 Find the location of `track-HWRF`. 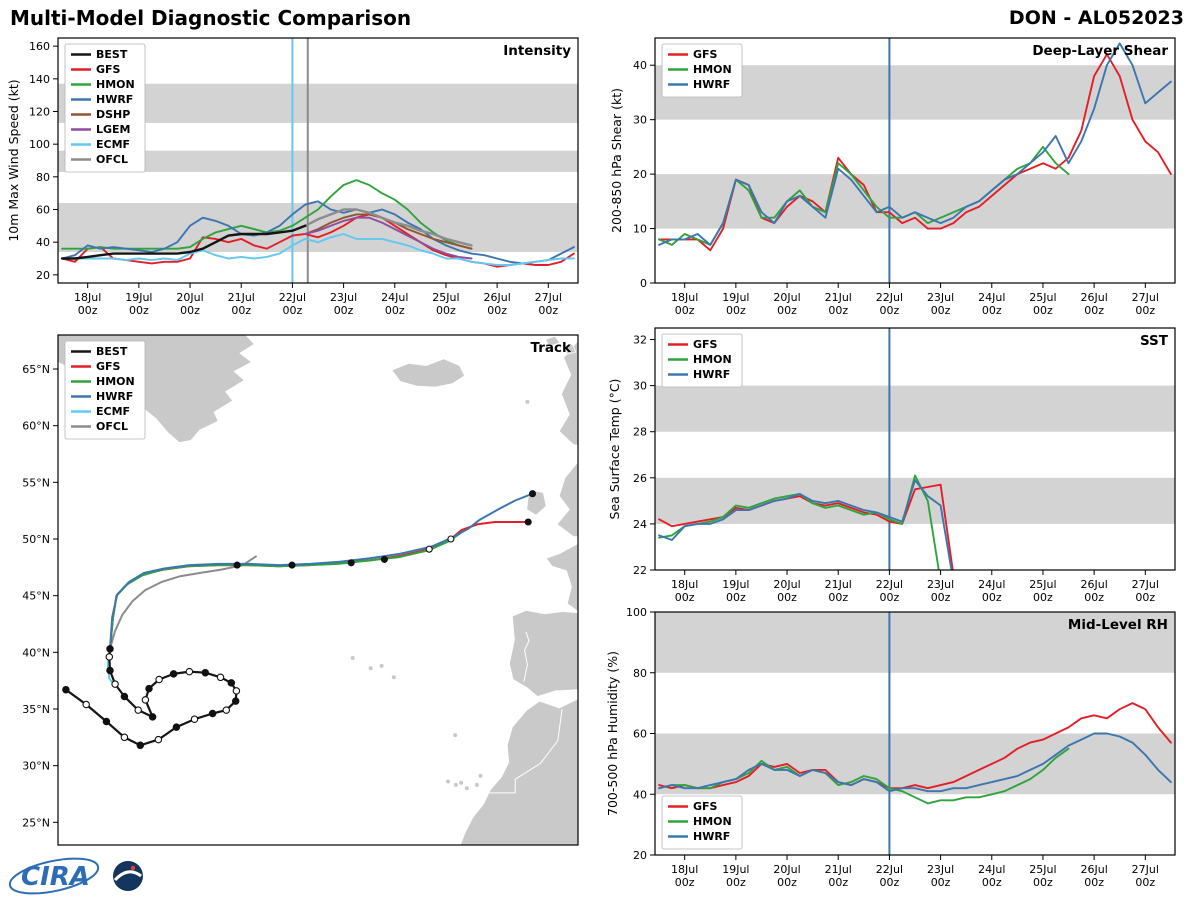

track-HWRF is located at coordinates (321, 570).